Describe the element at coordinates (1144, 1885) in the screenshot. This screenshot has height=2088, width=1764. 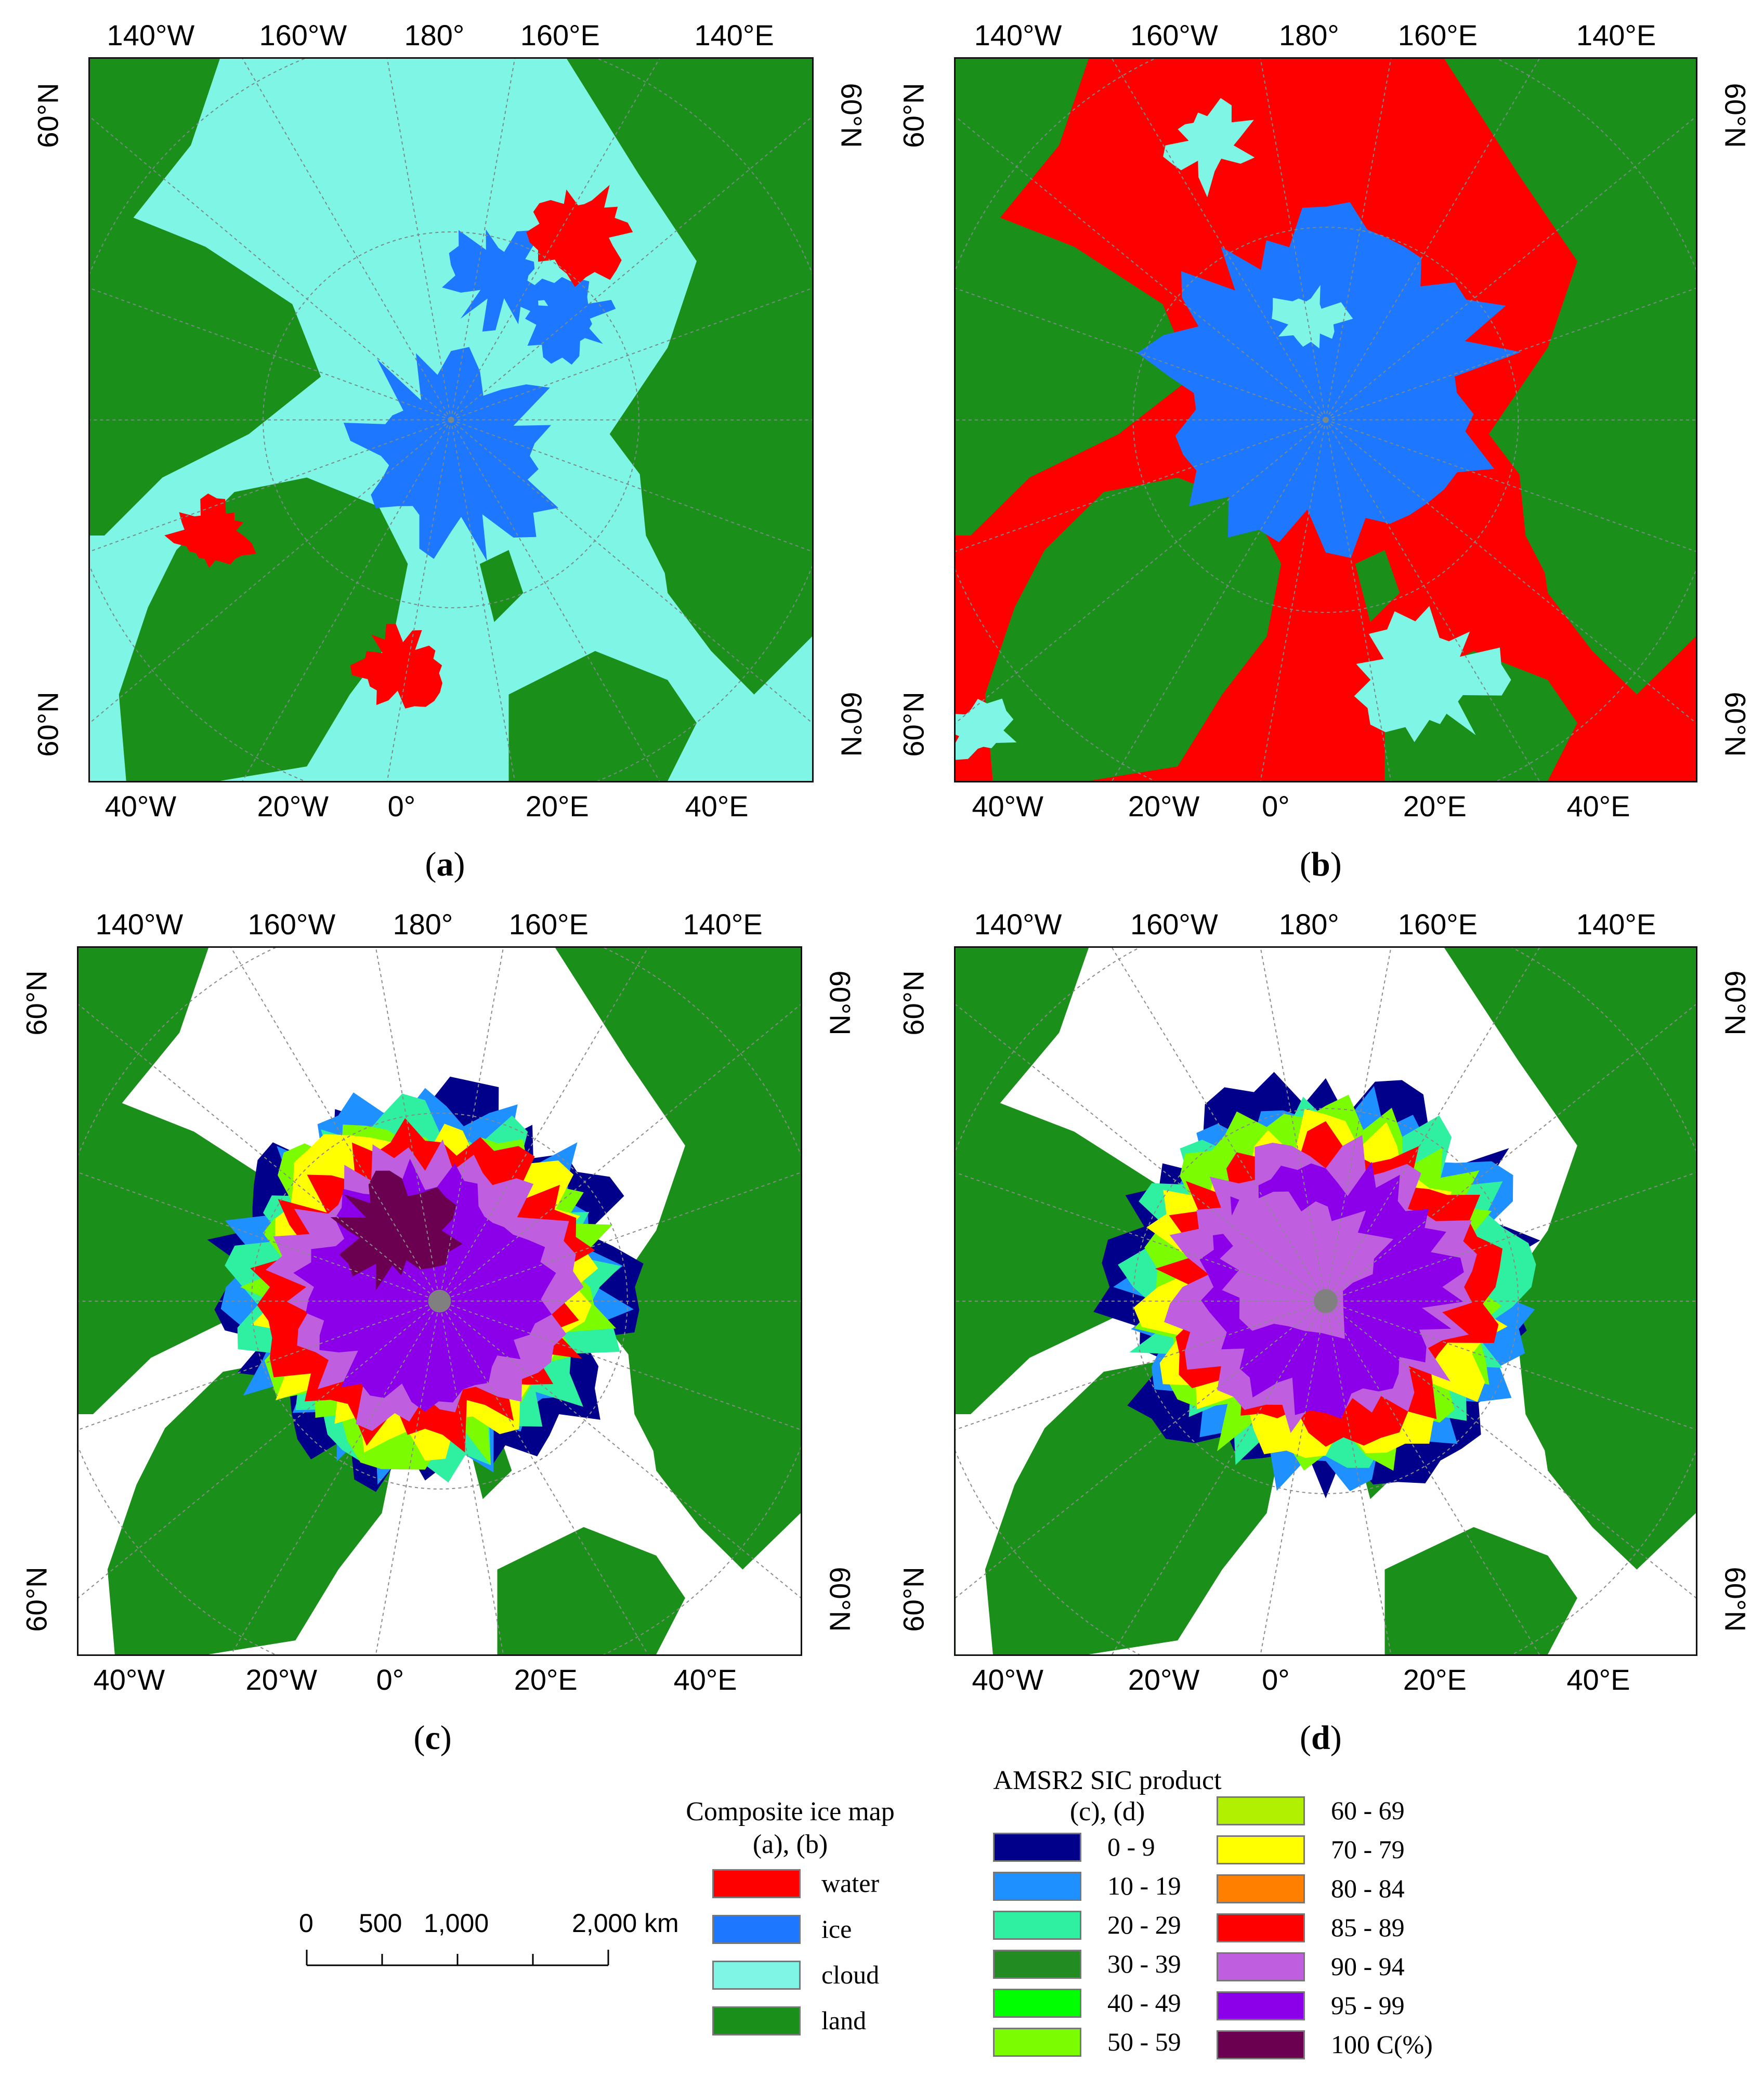
I see `sic-legend-label: 10 - 19` at that location.